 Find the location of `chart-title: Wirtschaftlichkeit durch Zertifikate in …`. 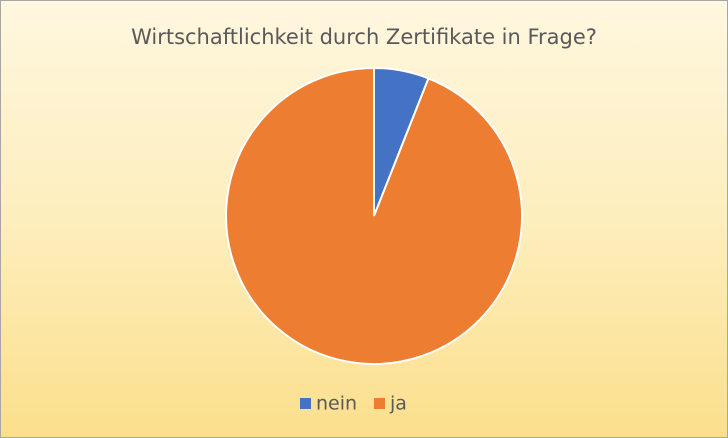

chart-title: Wirtschaftlichkeit durch Zertifikate in … is located at coordinates (364, 37).